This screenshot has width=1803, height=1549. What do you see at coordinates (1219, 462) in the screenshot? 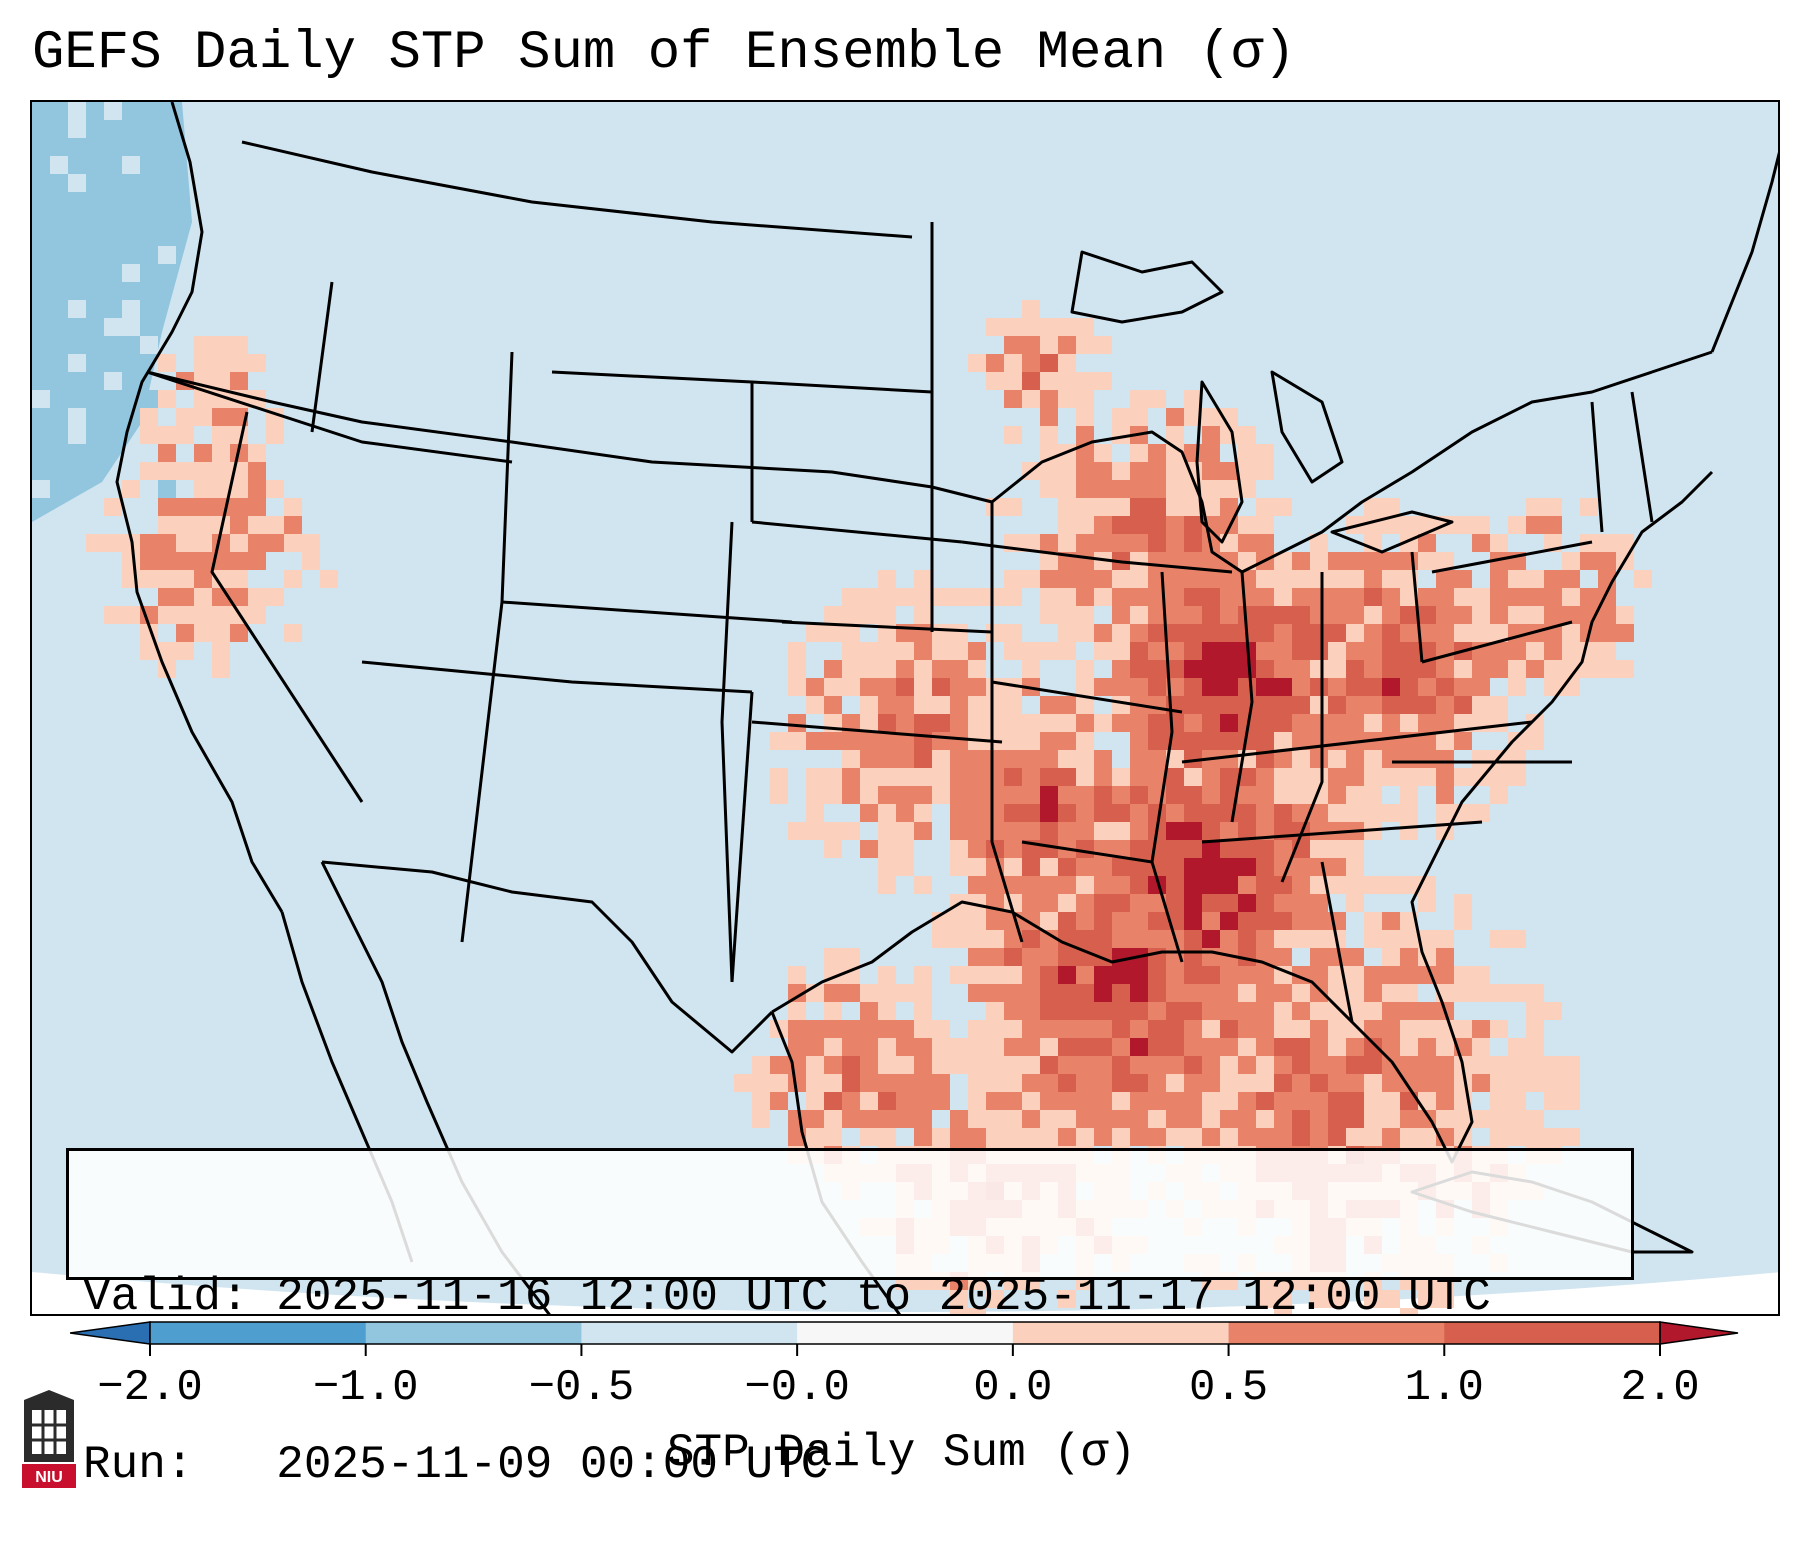
I see `lake-michigan` at bounding box center [1219, 462].